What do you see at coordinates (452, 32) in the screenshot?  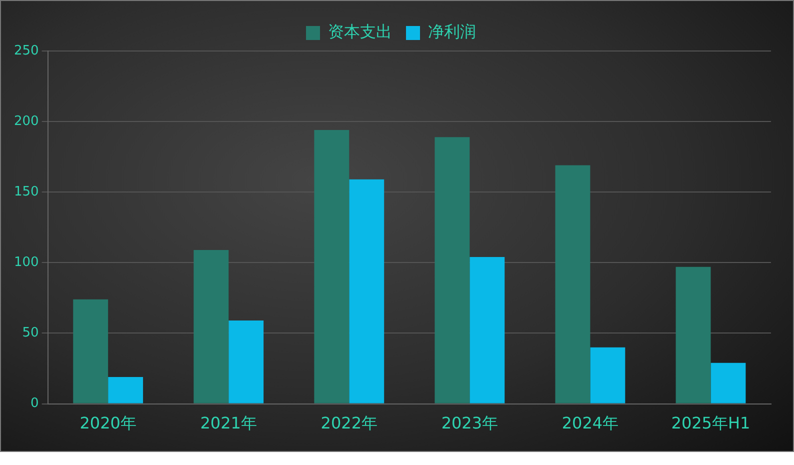 I see `legend-label: 净利润` at bounding box center [452, 32].